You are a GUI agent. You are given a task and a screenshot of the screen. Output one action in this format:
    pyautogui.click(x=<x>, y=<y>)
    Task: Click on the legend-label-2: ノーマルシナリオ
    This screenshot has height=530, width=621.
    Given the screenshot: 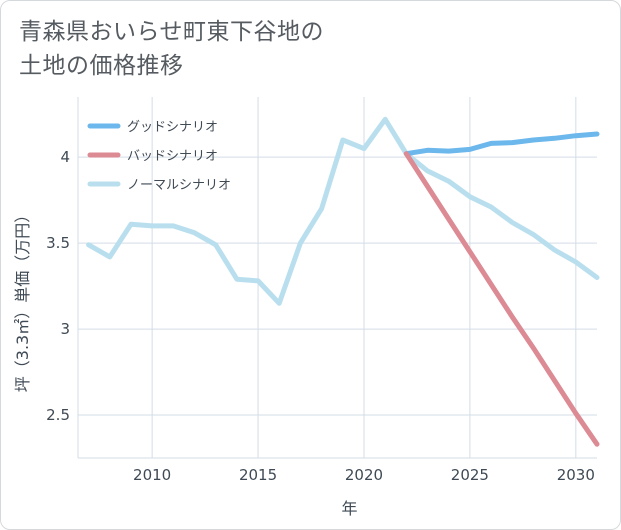 What is the action you would take?
    pyautogui.click(x=179, y=185)
    